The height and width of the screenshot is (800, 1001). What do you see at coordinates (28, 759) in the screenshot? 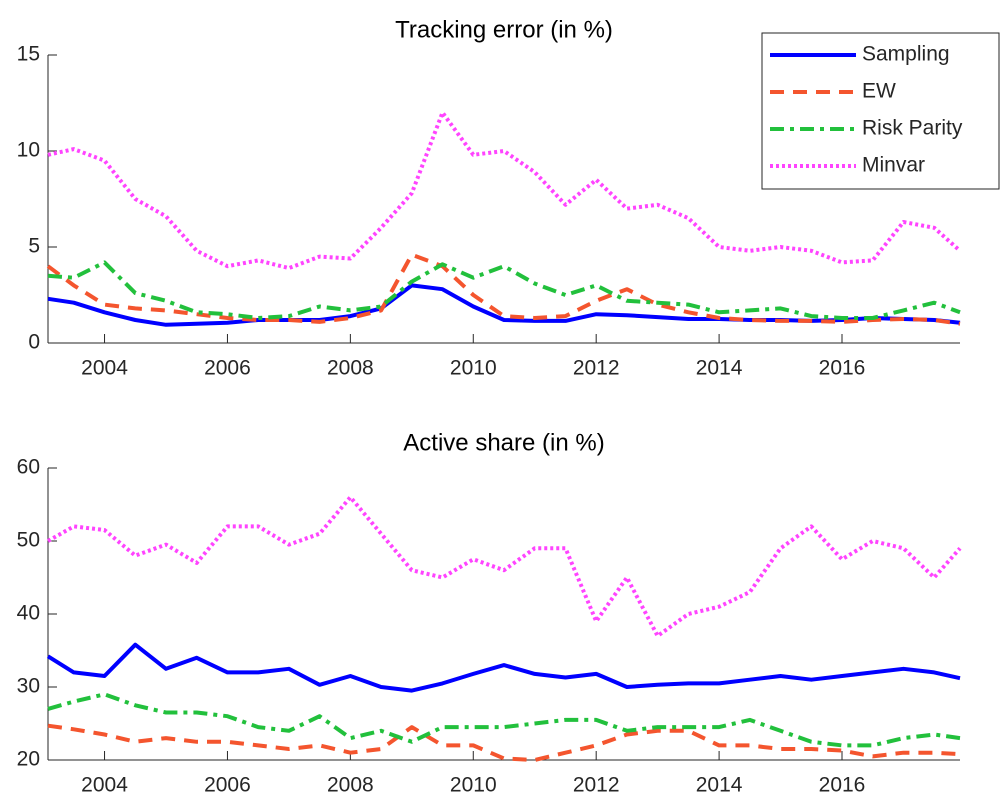
I see `y-tick-label: 20` at bounding box center [28, 759].